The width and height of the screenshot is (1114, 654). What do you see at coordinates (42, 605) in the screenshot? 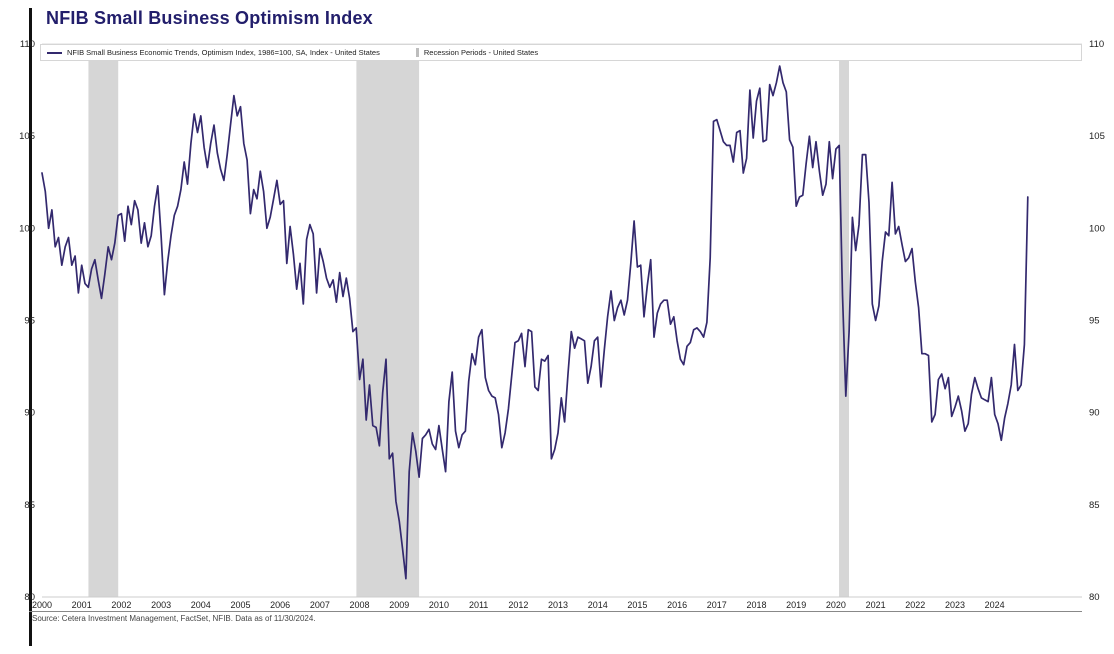
I see `x-tick-label: 2000` at bounding box center [42, 605].